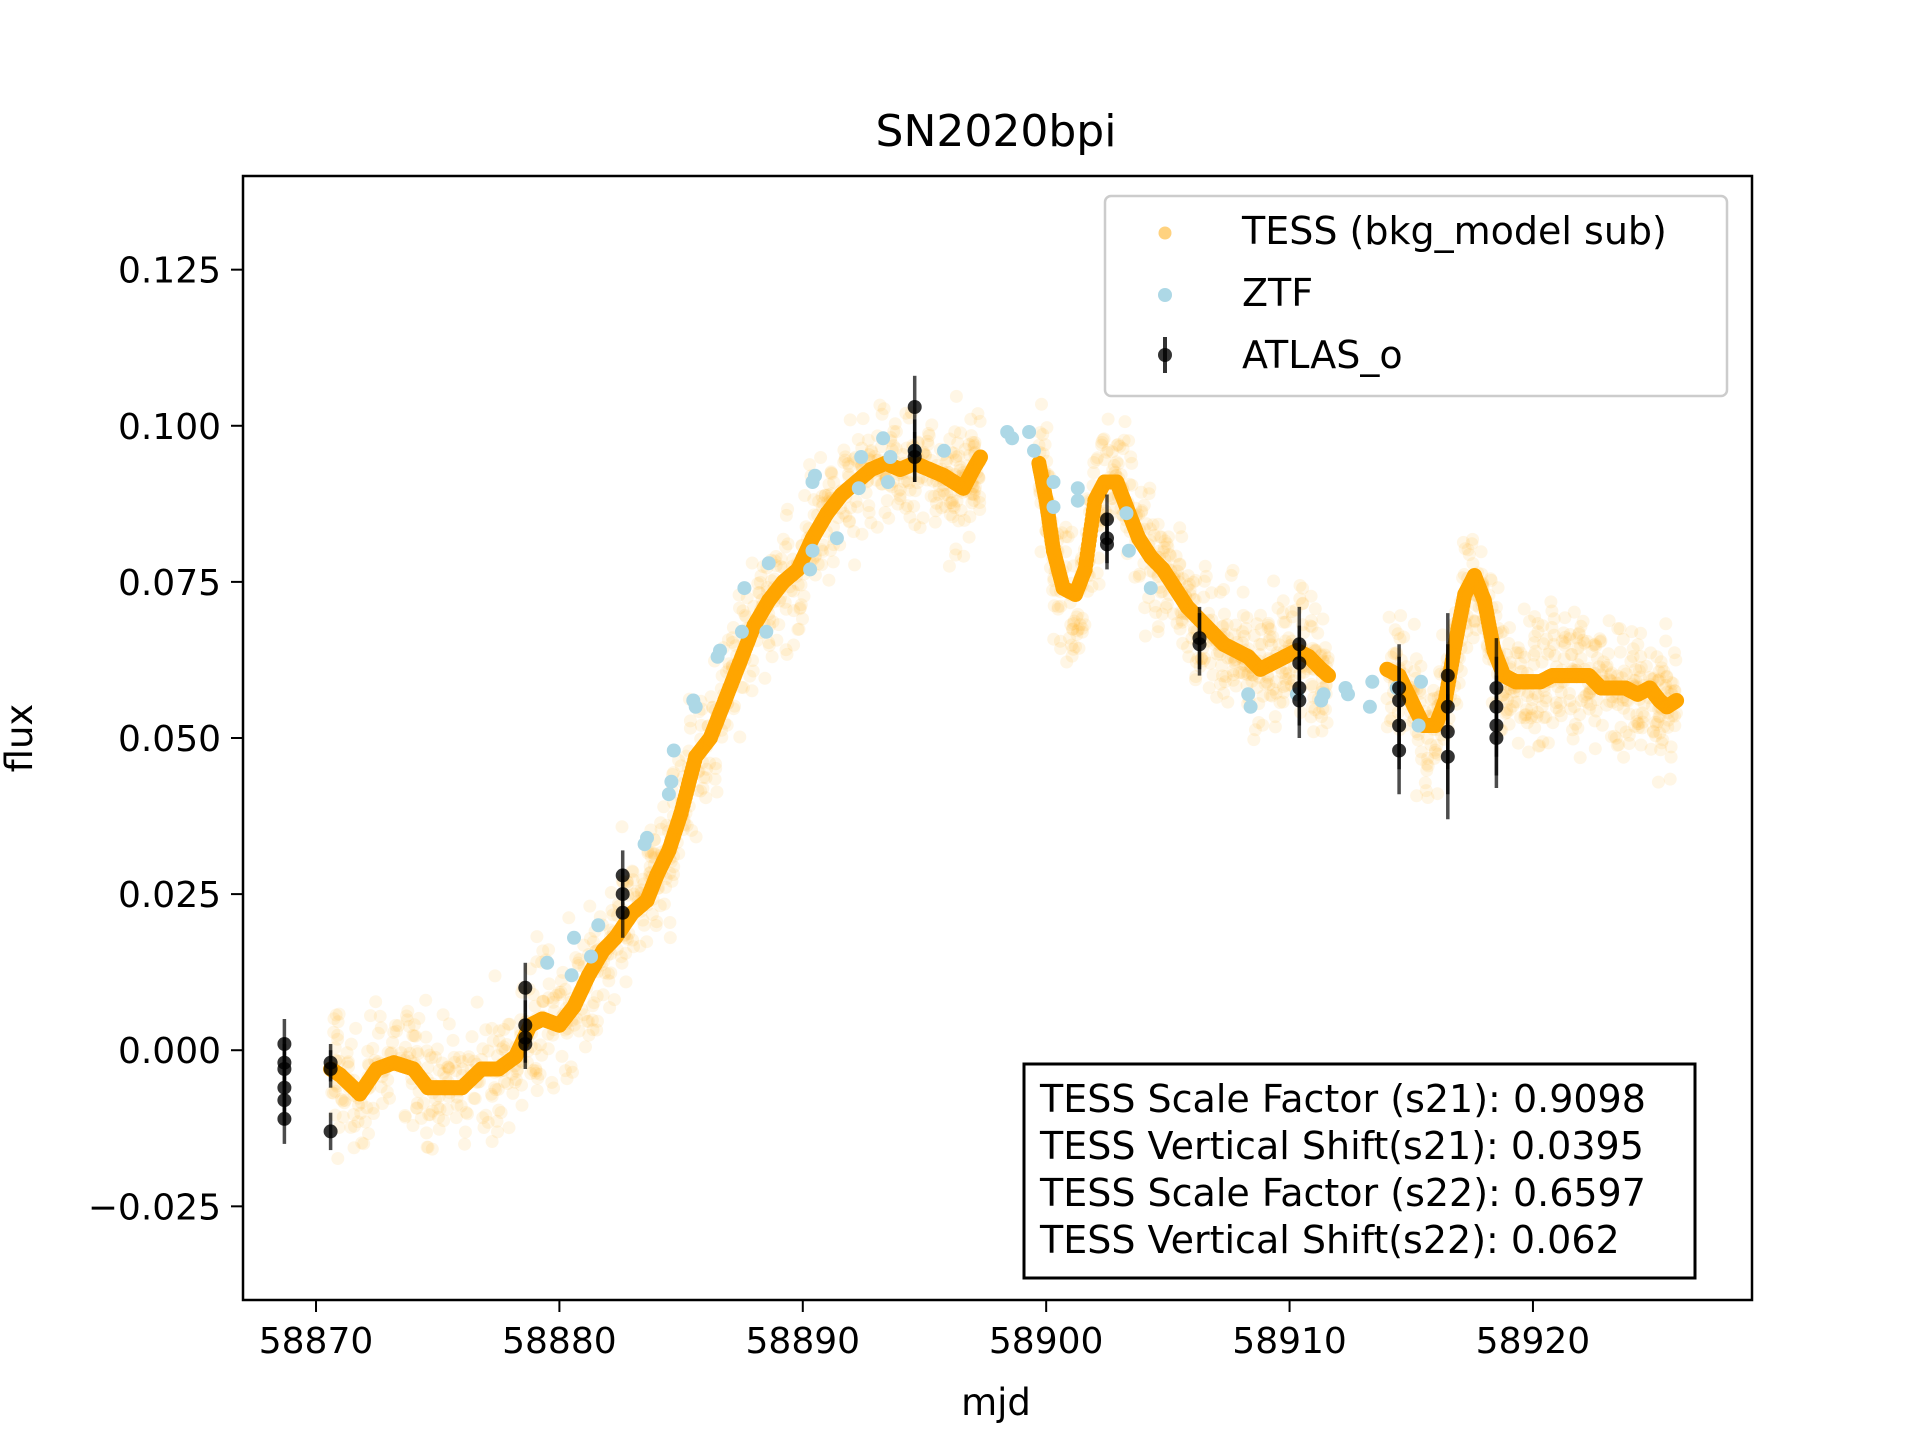  I want to click on chart-title: SN2020bpi, so click(996, 131).